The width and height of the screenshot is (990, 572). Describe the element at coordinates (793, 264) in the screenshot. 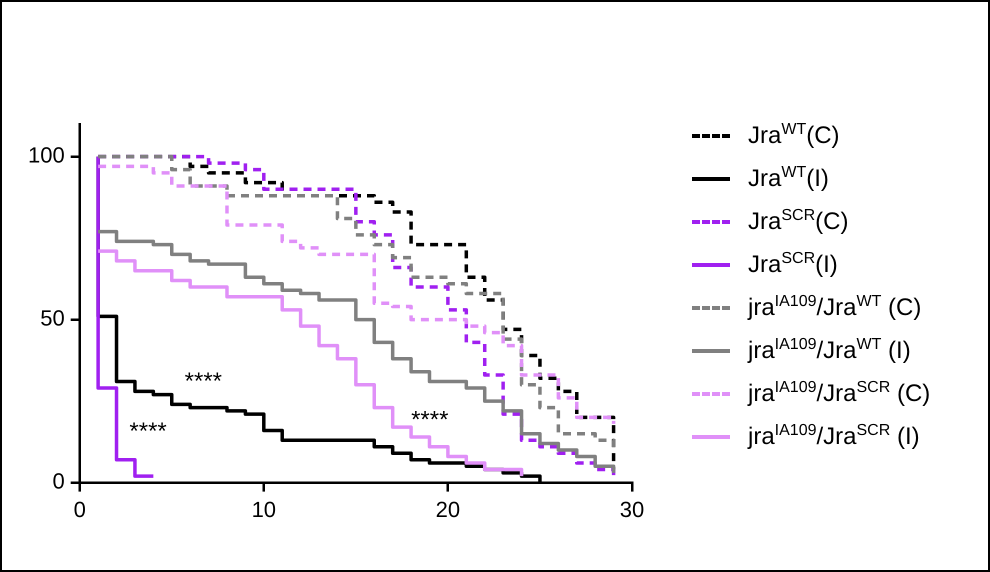

I see `legend-label: Jra$^{SCR}$(I)` at that location.